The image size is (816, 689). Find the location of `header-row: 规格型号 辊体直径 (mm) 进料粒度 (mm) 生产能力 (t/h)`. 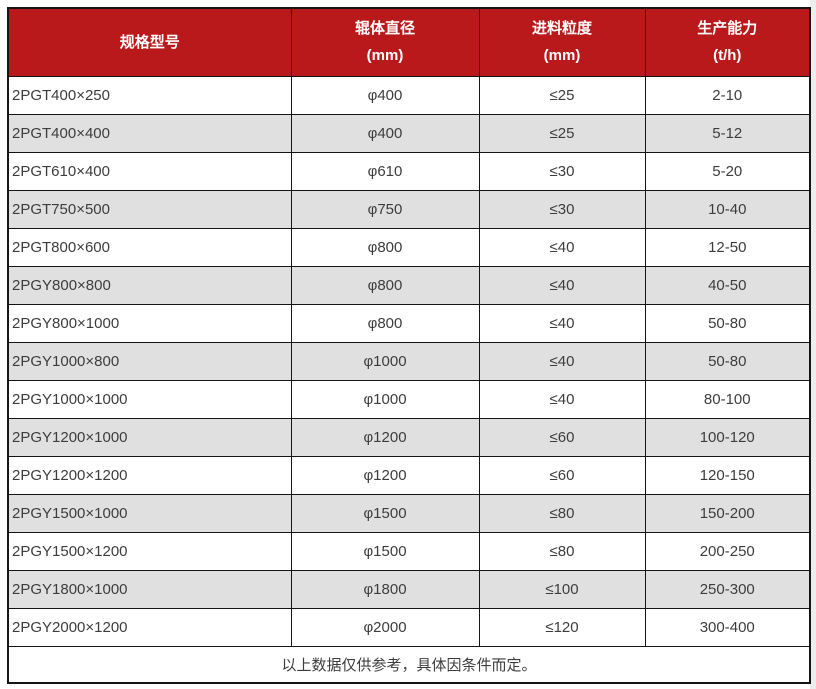

header-row: 规格型号 辊体直径 (mm) 进料粒度 (mm) 生产能力 (t/h) is located at coordinates (409, 42).